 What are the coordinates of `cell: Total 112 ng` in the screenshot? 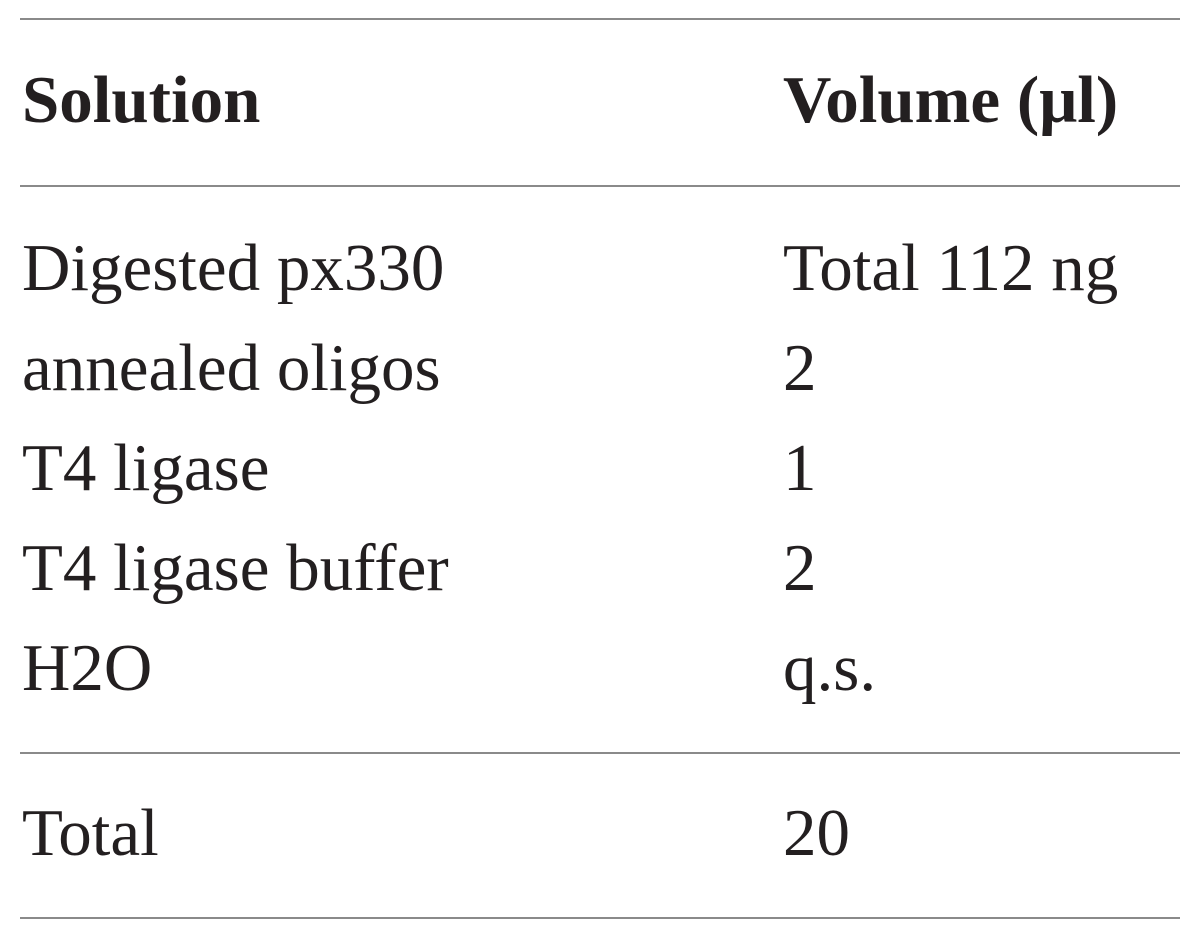 It's located at (950, 268).